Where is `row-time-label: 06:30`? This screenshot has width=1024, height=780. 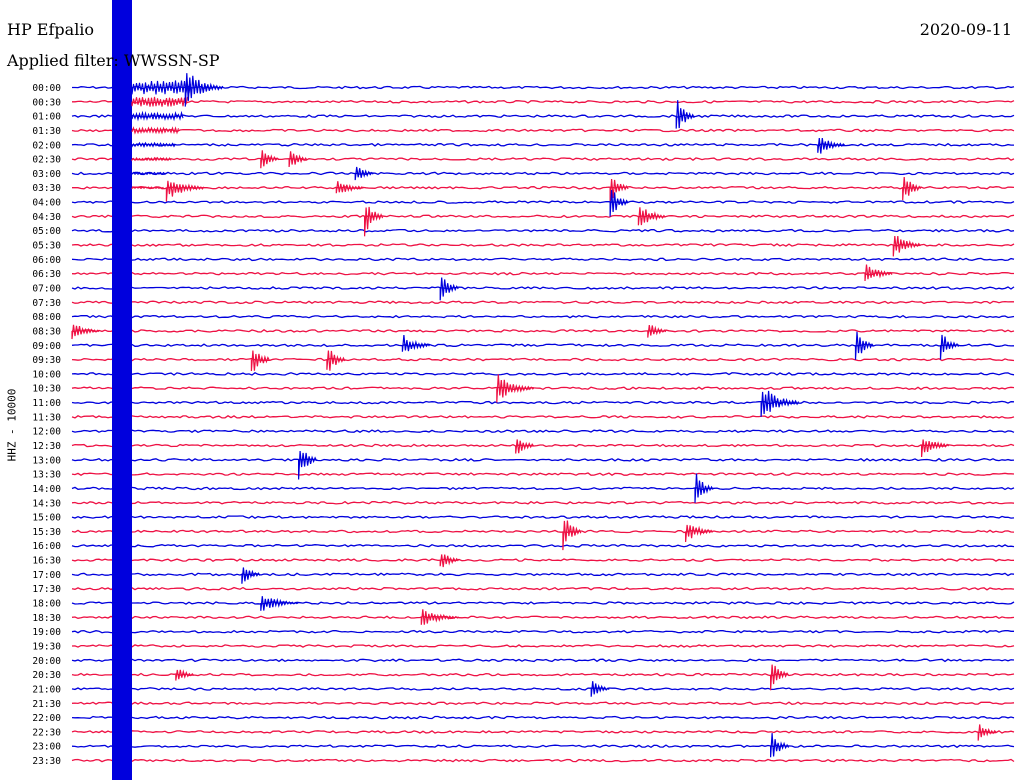 row-time-label: 06:30 is located at coordinates (46, 274).